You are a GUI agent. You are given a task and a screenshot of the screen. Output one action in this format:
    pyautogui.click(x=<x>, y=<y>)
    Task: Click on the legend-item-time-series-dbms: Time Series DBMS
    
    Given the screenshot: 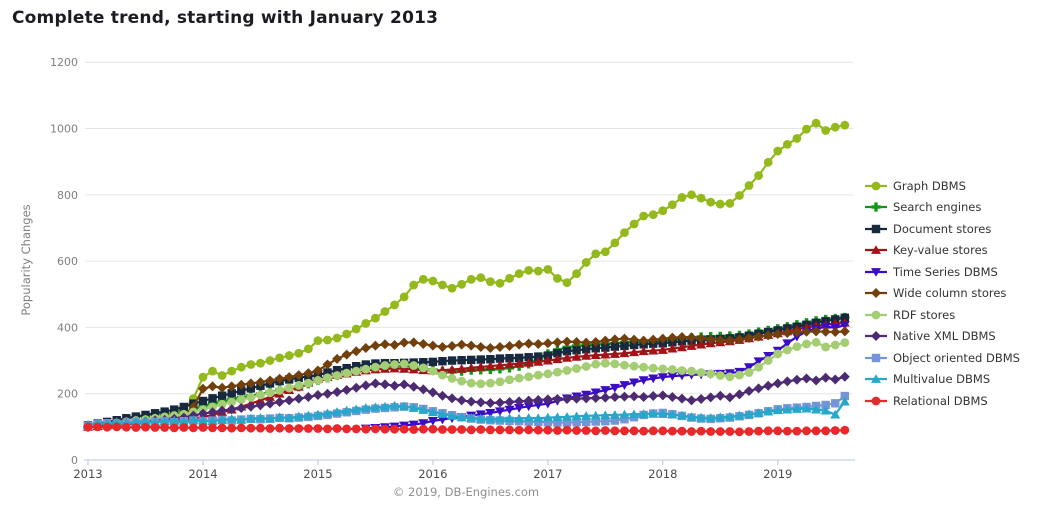 What is the action you would take?
    pyautogui.click(x=952, y=271)
    